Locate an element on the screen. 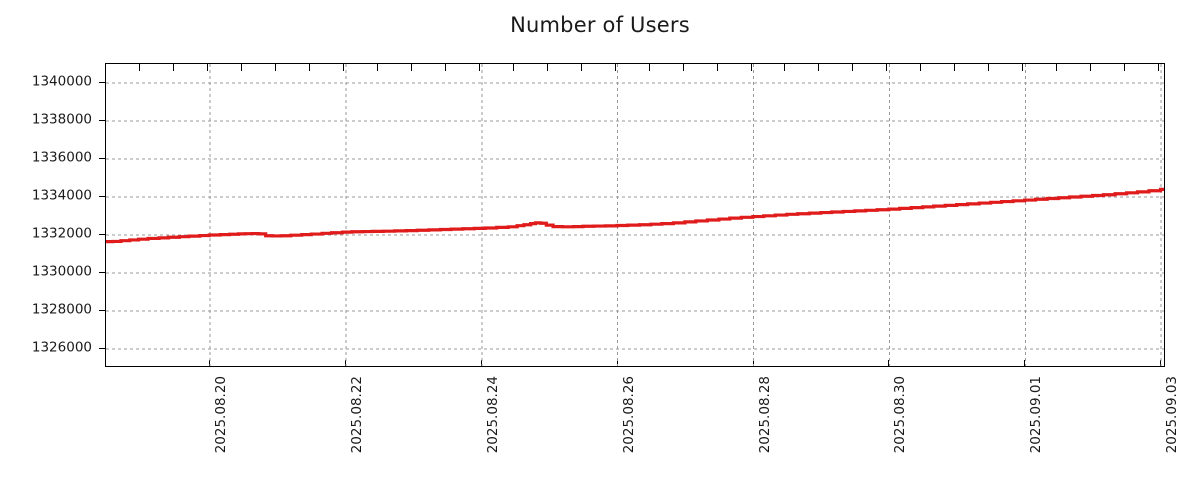  y-axis-tick-label: 1336000 is located at coordinates (61, 157).